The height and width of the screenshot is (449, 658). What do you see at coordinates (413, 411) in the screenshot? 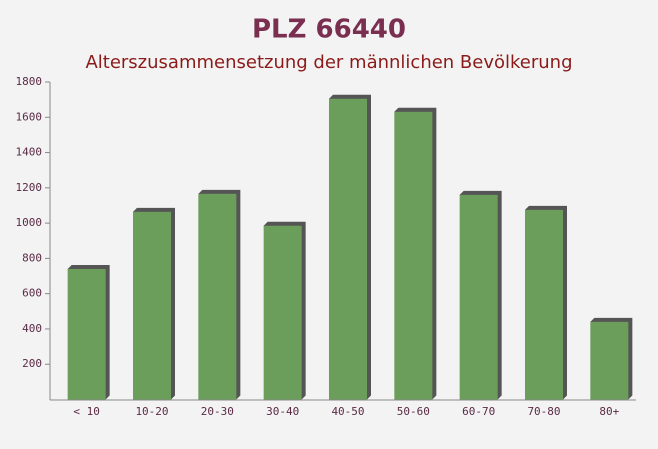
I see `x-tick-label: 50-60` at bounding box center [413, 411].